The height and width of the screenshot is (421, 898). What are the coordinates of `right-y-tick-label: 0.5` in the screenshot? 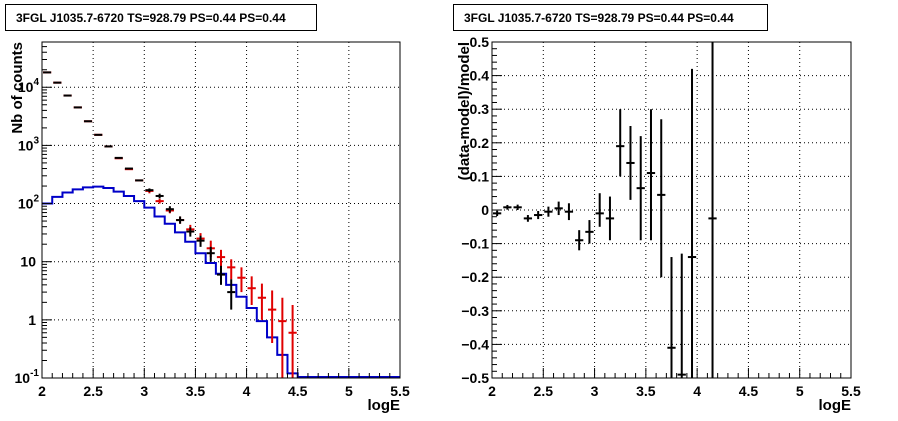 It's located at (480, 42).